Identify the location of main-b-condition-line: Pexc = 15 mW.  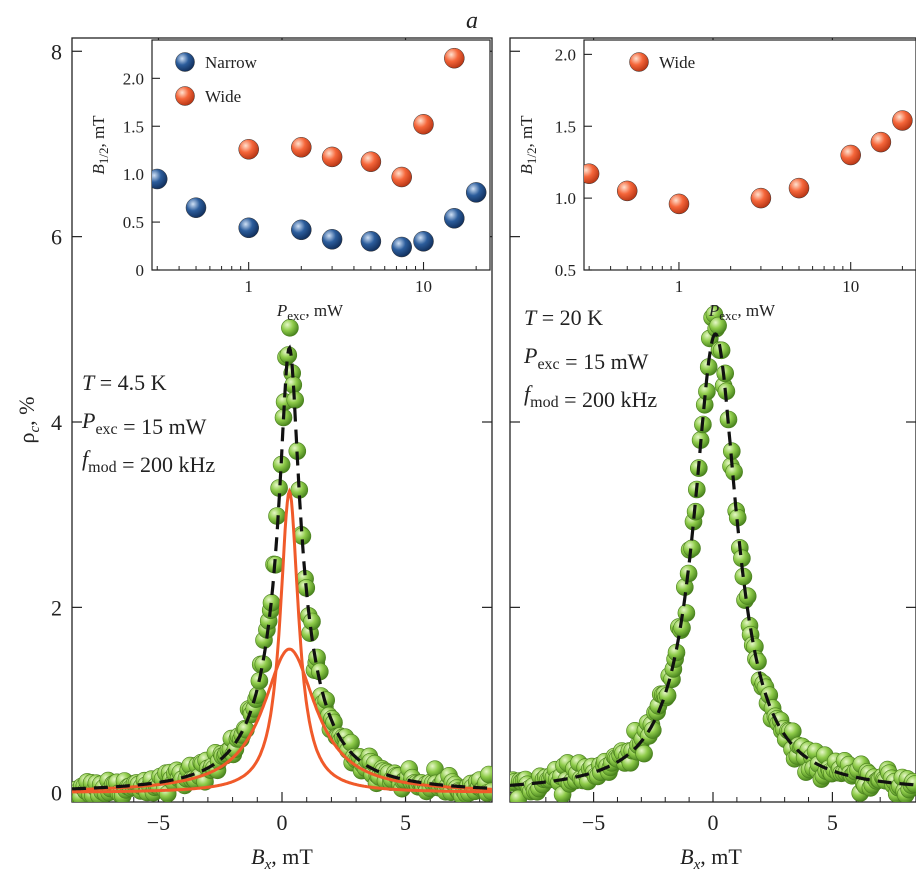
(586, 358).